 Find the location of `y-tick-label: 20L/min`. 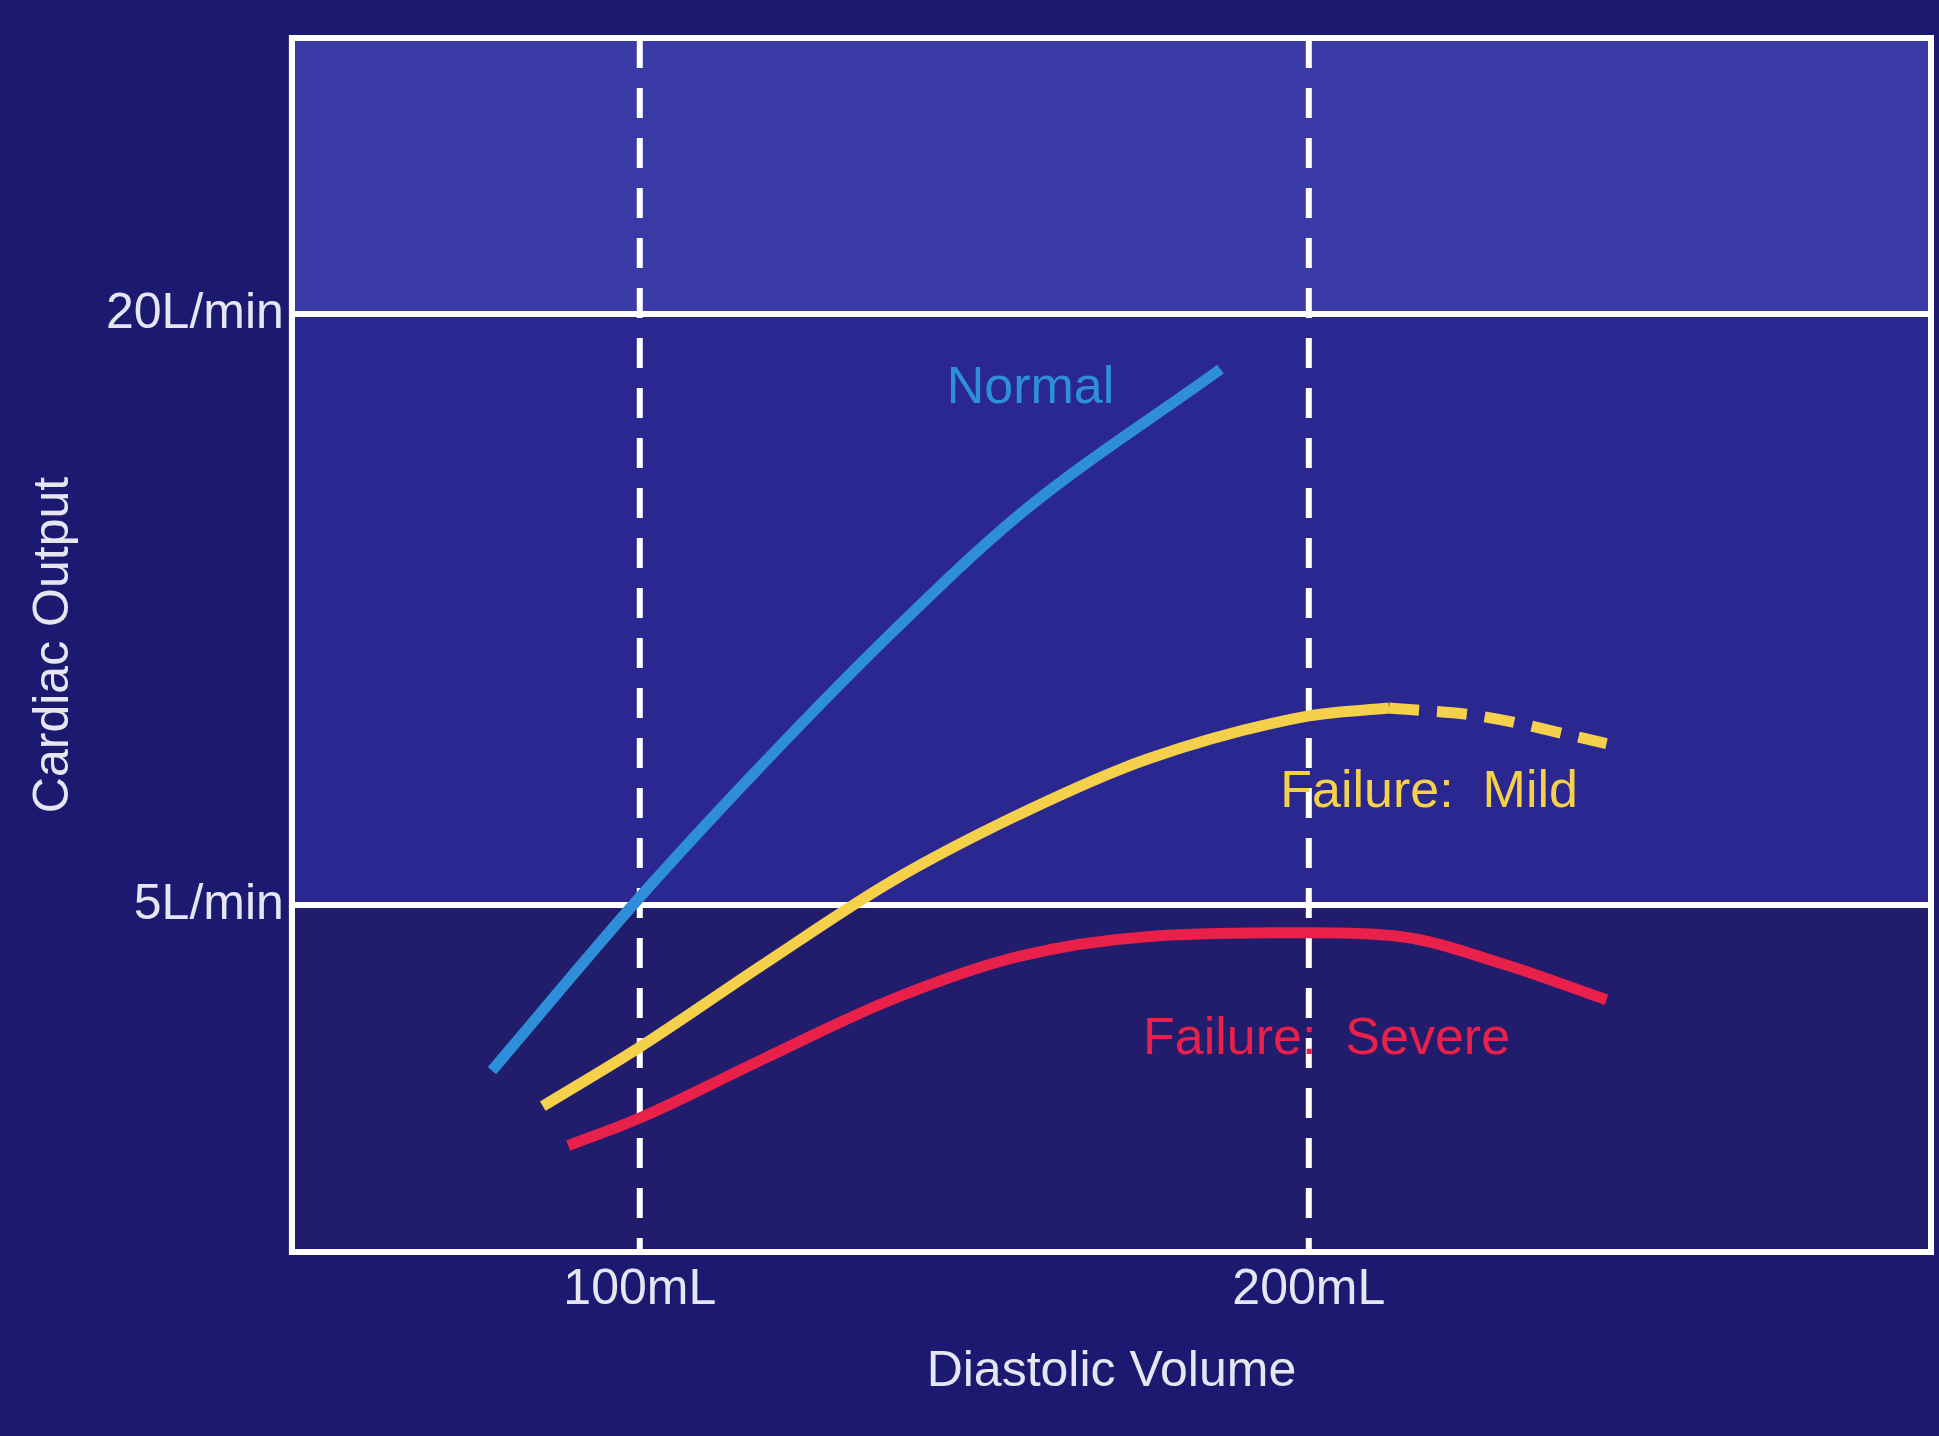

y-tick-label: 20L/min is located at coordinates (194, 310).